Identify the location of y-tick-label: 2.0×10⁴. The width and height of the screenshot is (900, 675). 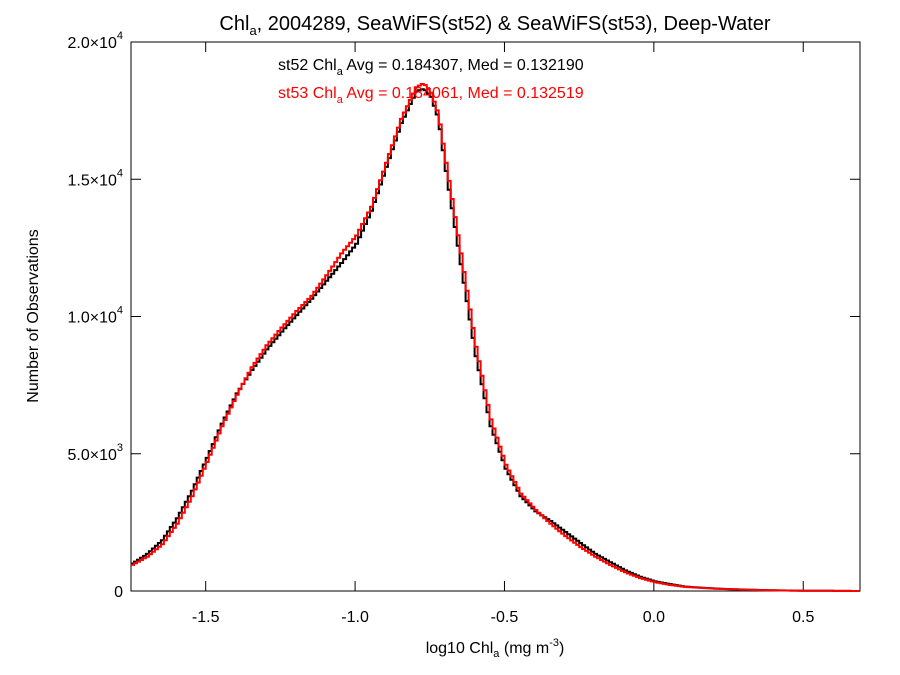
(95, 41).